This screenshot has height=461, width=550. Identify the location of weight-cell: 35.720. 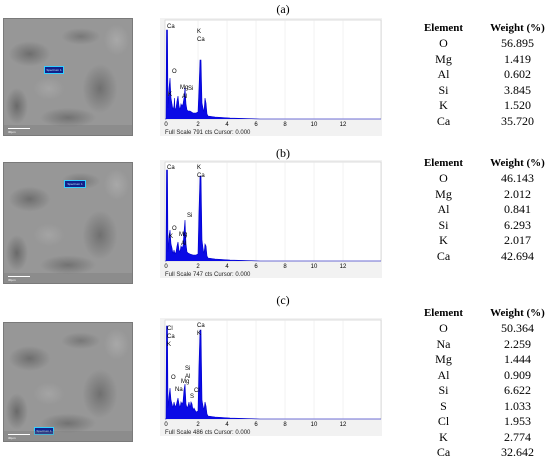
(517, 120).